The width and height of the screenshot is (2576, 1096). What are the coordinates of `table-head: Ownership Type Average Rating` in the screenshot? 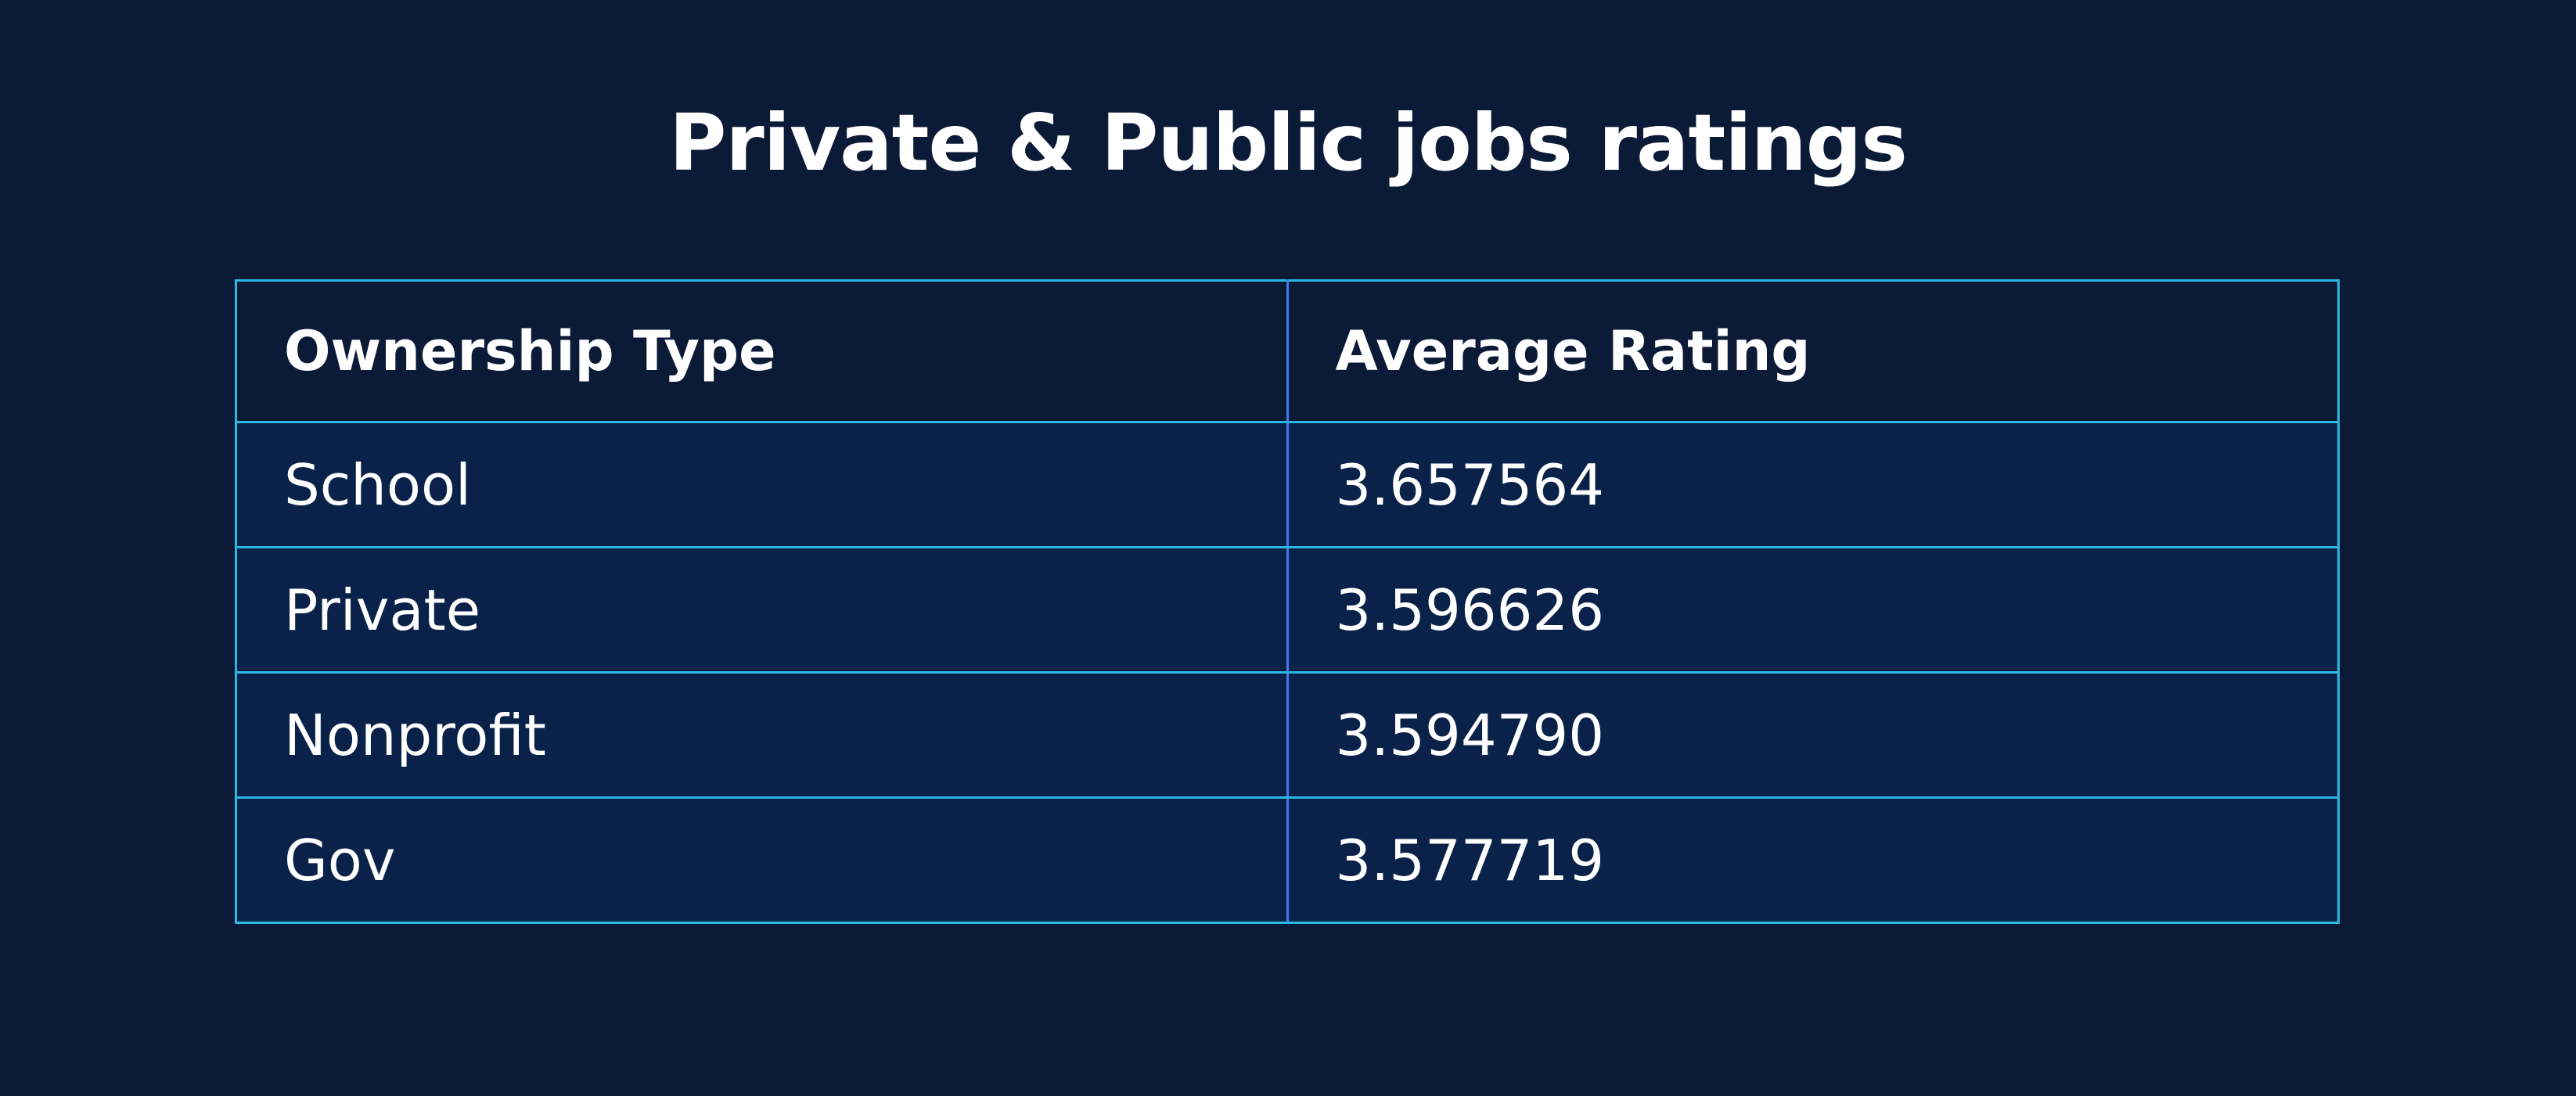 It's located at (1288, 351).